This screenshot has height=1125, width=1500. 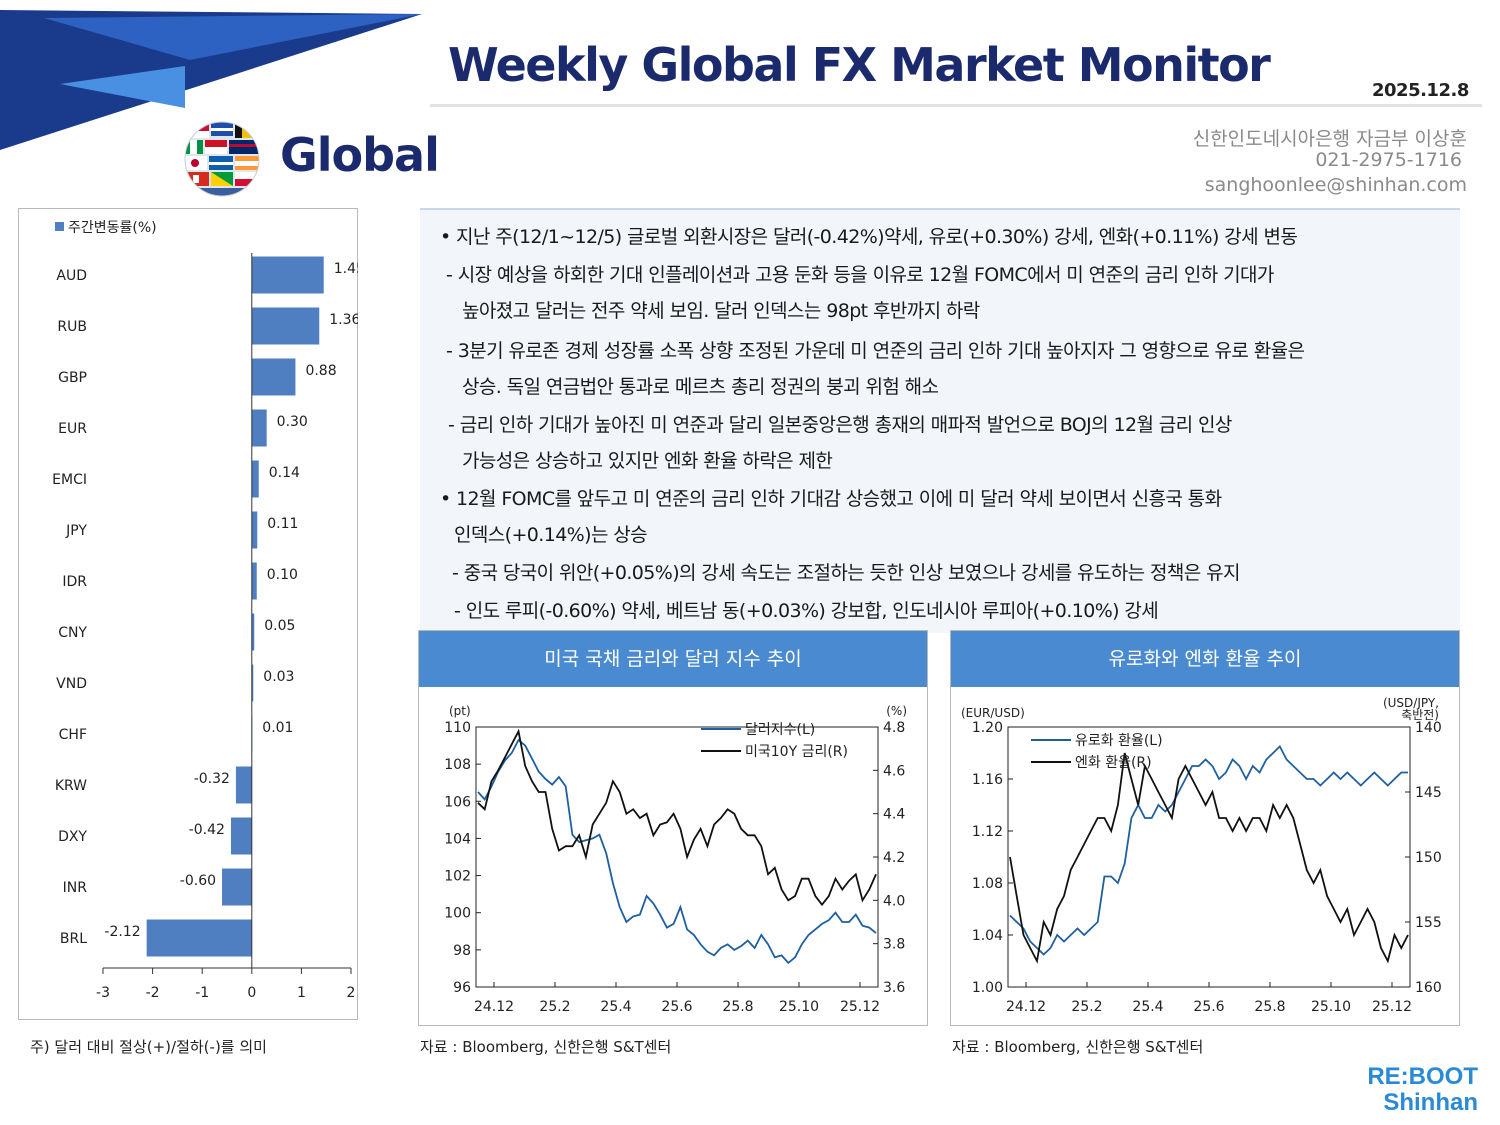 I want to click on summary-line: 높아졌고 달러는 전주 약세 보임. 달러 인덱스는 98pt 후반까지 하락, so click(x=721, y=311).